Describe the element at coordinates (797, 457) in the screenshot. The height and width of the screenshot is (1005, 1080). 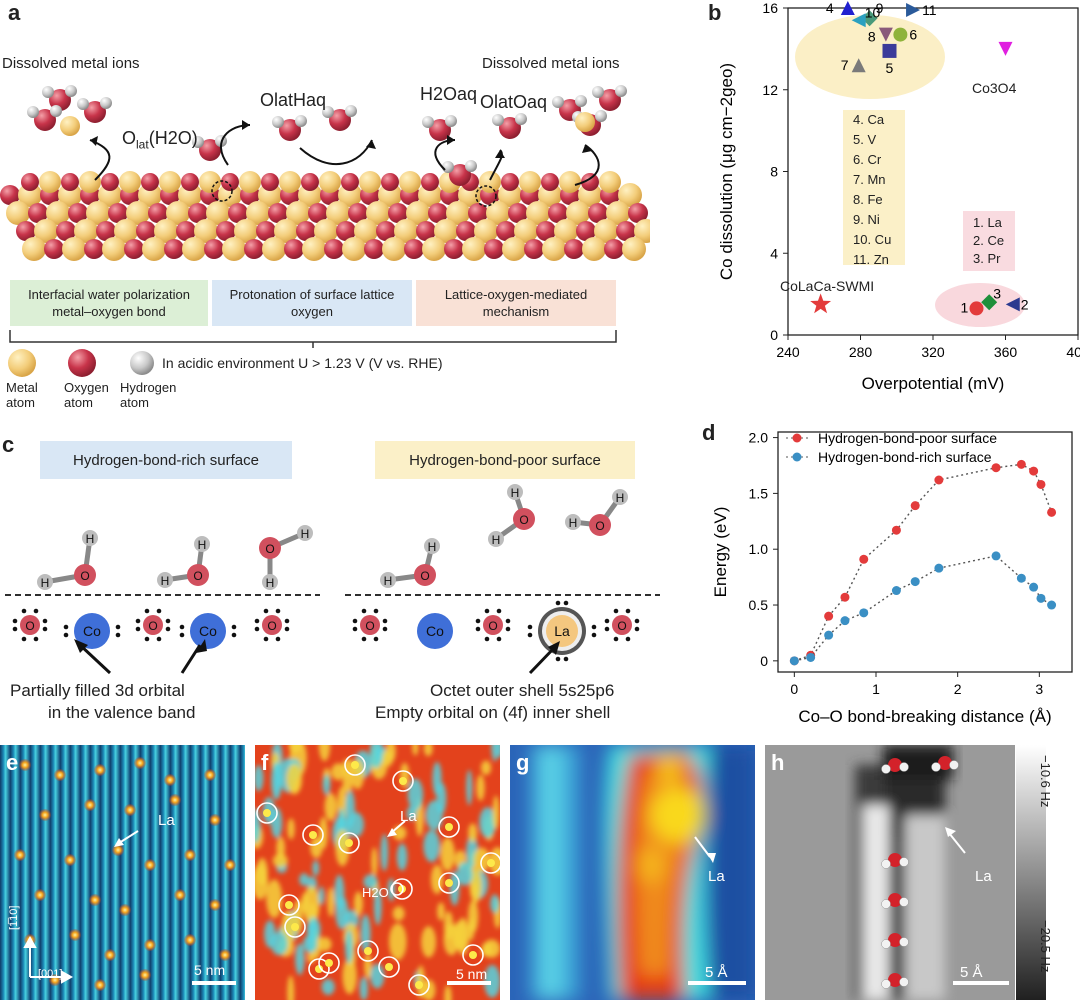
I see `d-legend-marker` at that location.